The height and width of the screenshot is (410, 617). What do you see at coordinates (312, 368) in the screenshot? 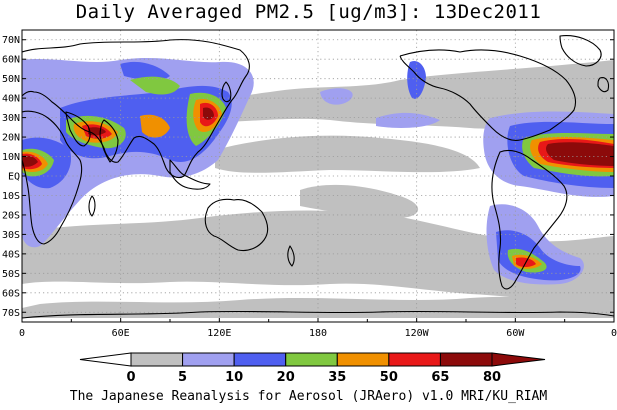
I see `colorbar: 0 5 10 20 35 50 65 80` at bounding box center [312, 368].